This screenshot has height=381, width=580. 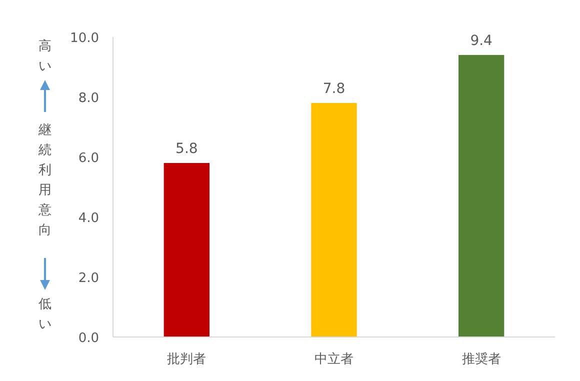 What do you see at coordinates (45, 314) in the screenshot?
I see `text: 低い` at bounding box center [45, 314].